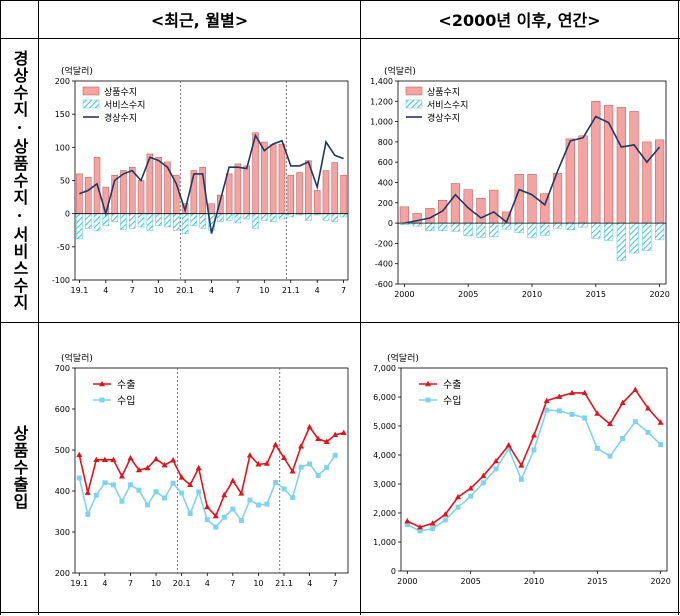  I want to click on x-tick-label: 4, so click(309, 583).